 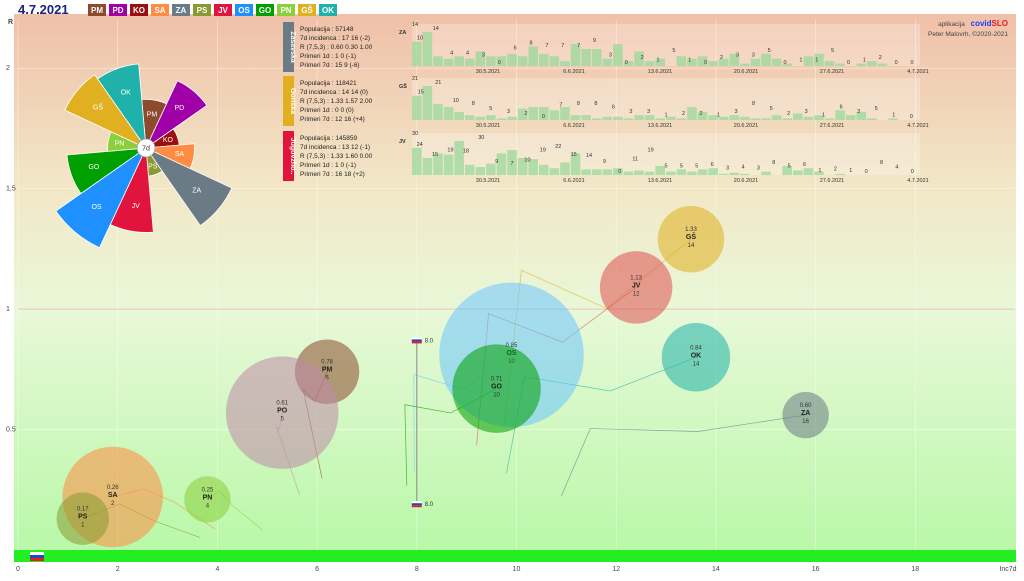 I want to click on panel-value-label: 8, so click(x=881, y=163).